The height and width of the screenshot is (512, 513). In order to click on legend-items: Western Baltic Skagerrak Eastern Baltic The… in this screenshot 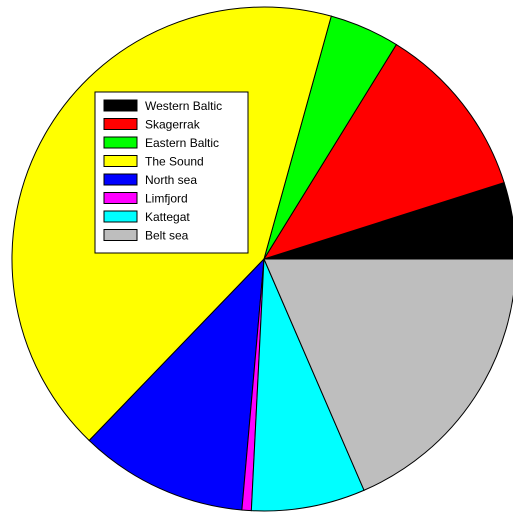, I will do `click(162, 171)`.